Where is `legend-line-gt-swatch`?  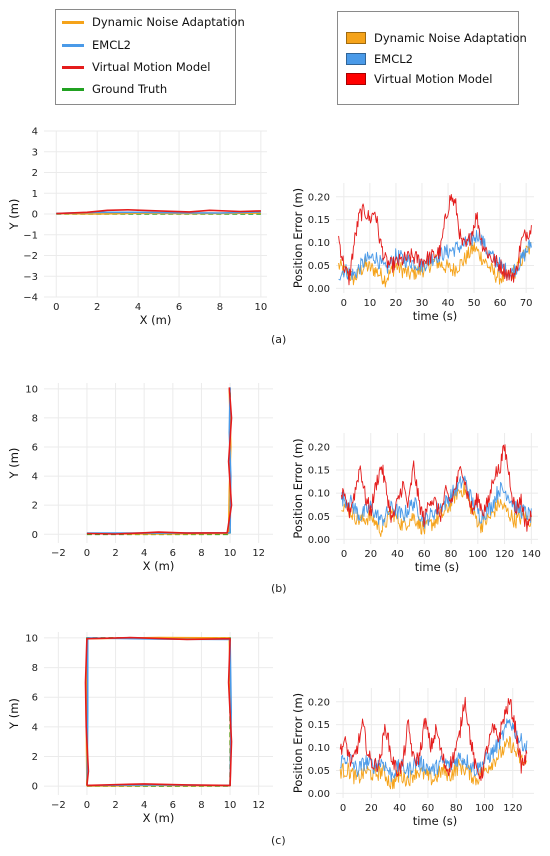 legend-line-gt-swatch is located at coordinates (73, 89).